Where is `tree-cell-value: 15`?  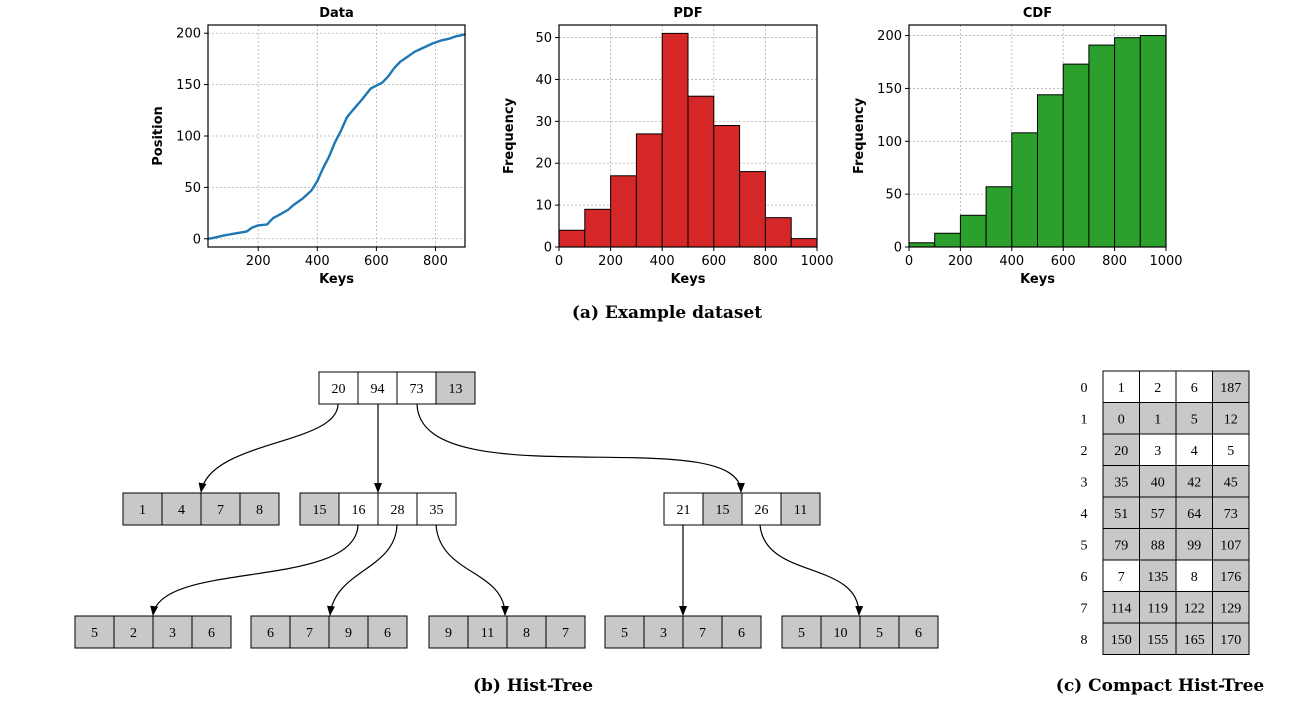 tree-cell-value: 15 is located at coordinates (320, 510).